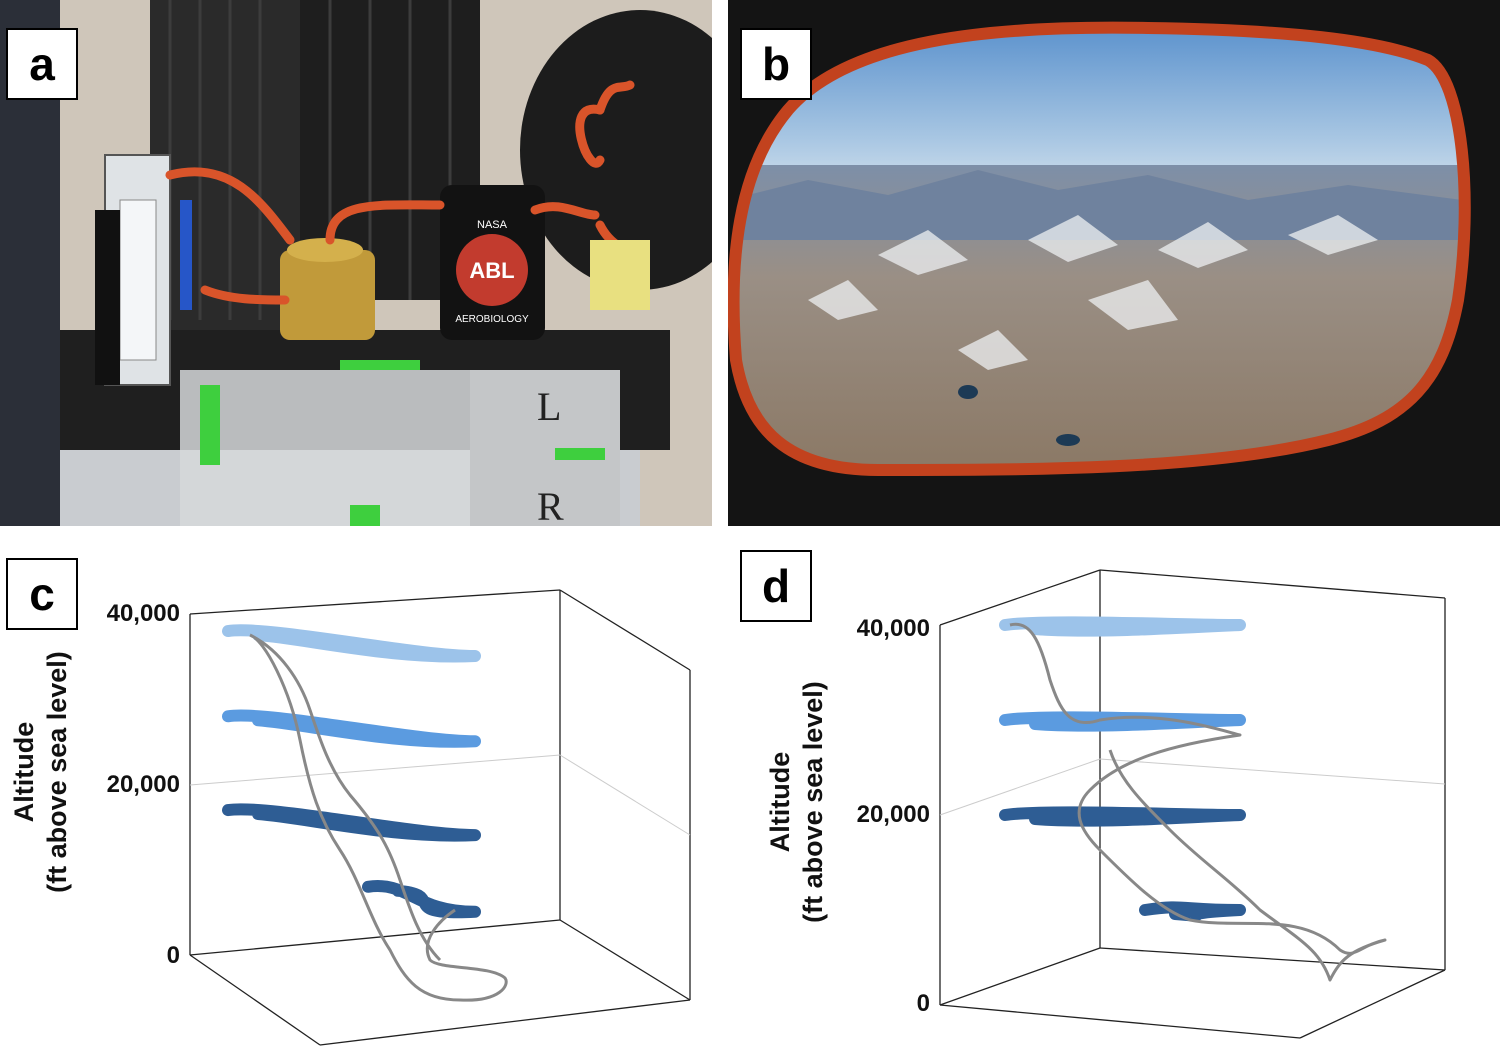 This screenshot has width=1500, height=1047. Describe the element at coordinates (42, 594) in the screenshot. I see `panel-label-c: c` at that location.